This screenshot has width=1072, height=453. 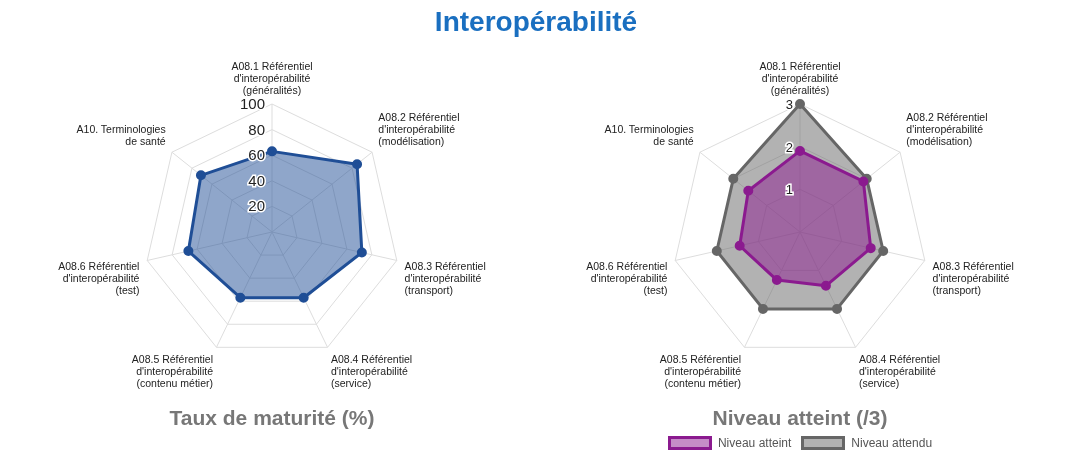 I want to click on text: Taux de maturité (%), so click(x=272, y=418).